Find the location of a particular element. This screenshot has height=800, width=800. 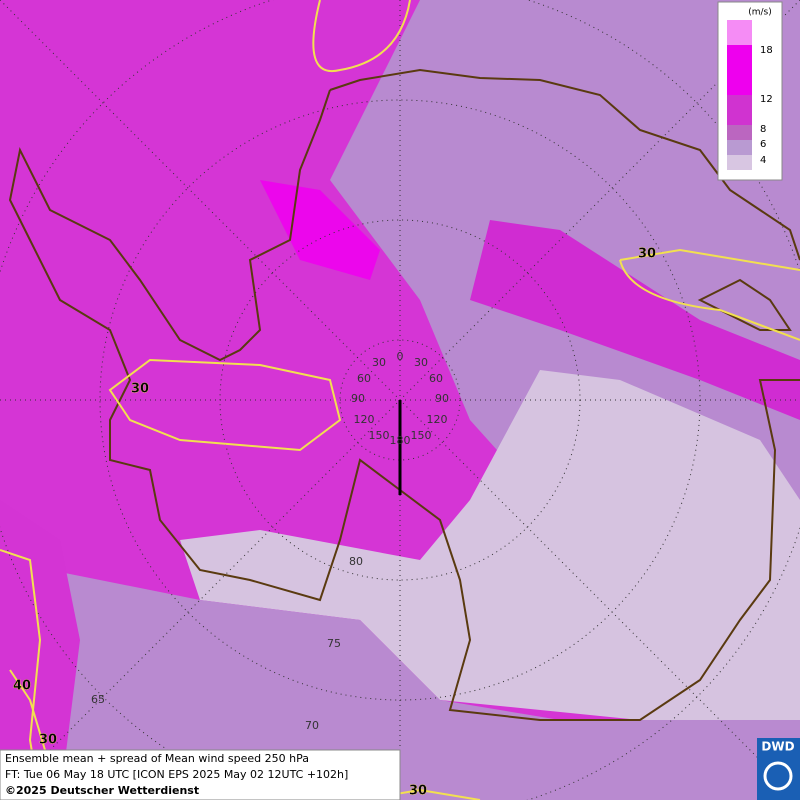

contour-label: 40 is located at coordinates (22, 686).